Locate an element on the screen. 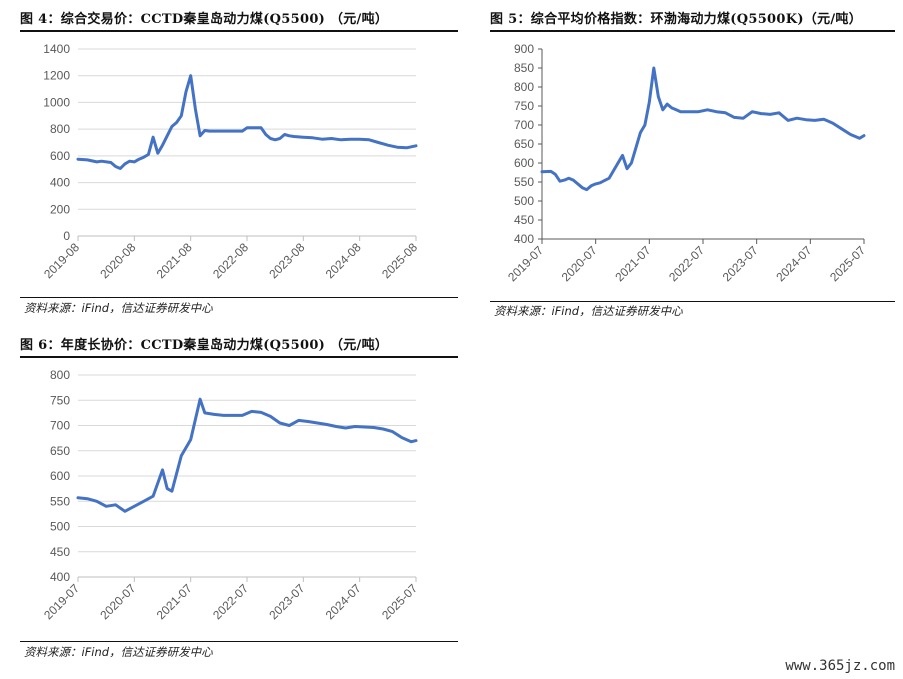  x-tick-label: 2022-08 is located at coordinates (230, 260).